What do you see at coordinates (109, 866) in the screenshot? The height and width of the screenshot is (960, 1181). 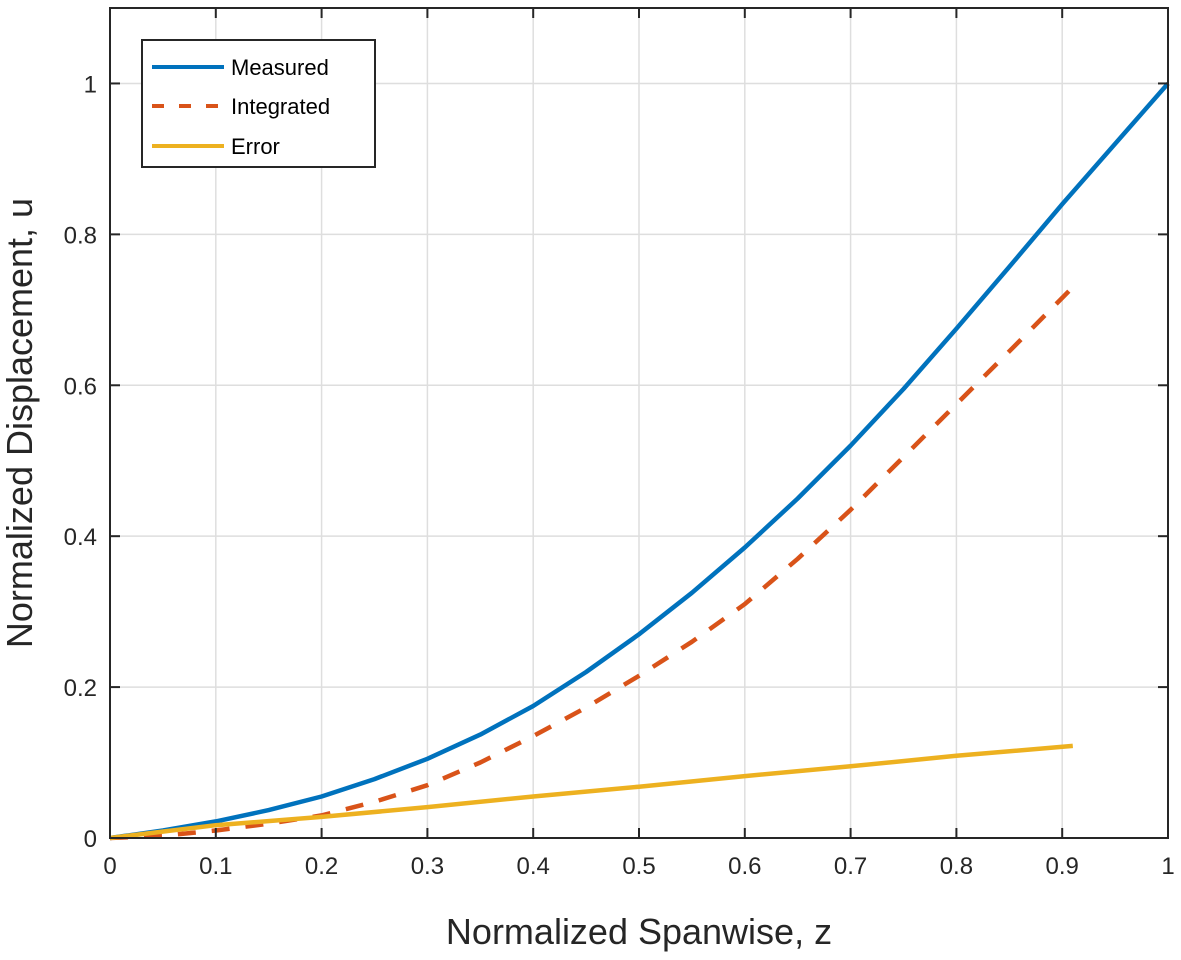 I see `x-tick-label: 0` at bounding box center [109, 866].